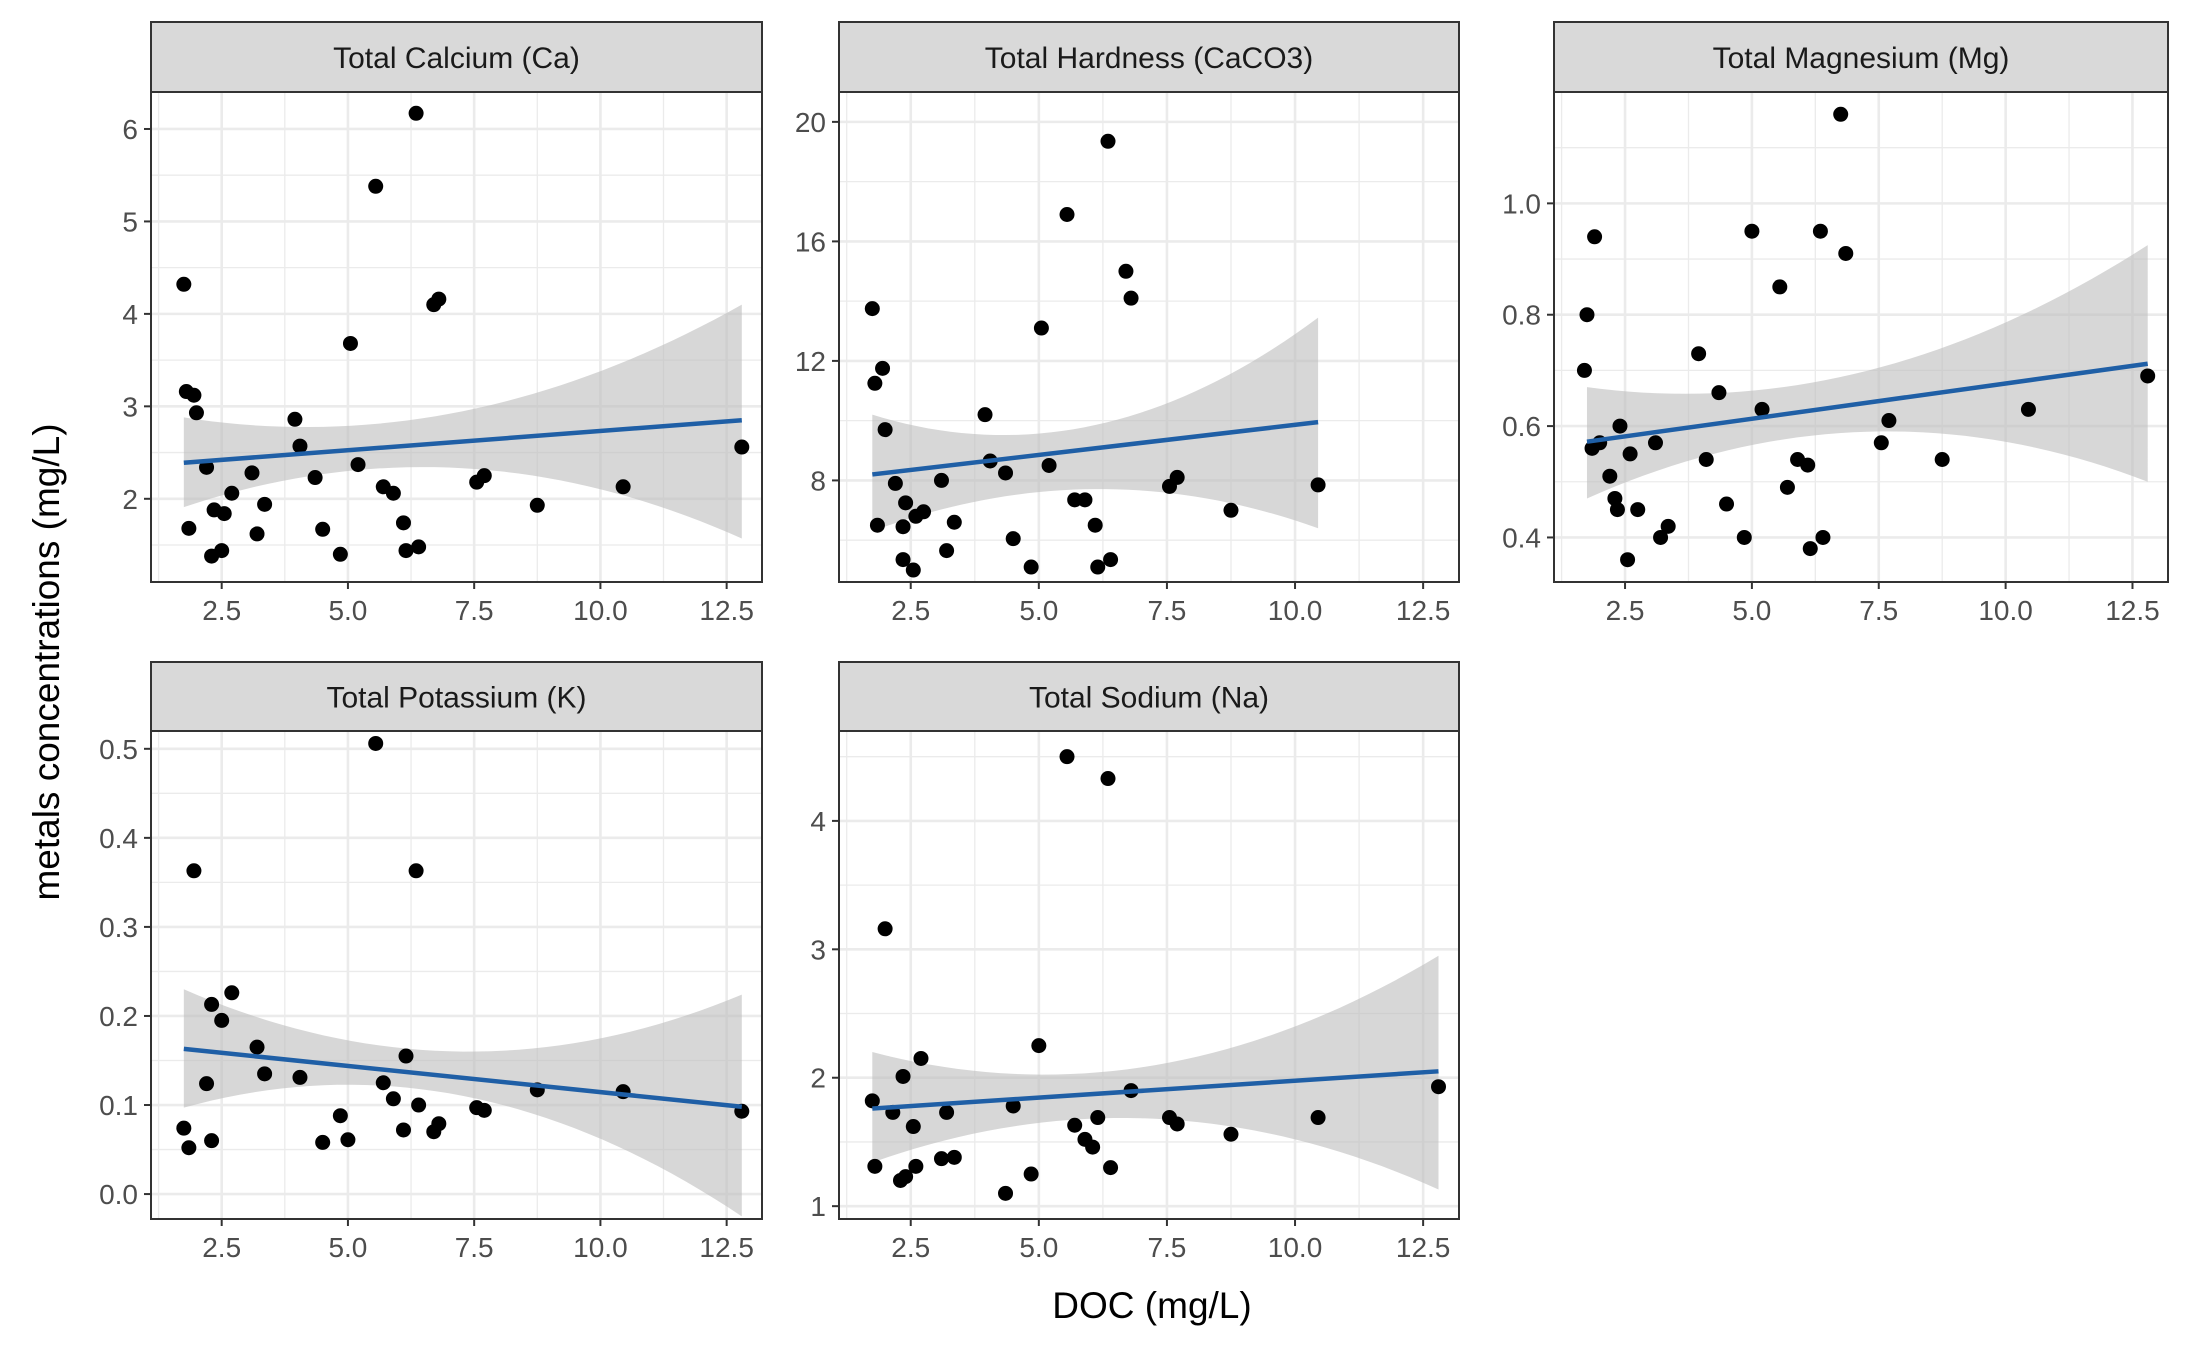 This screenshot has height=1350, width=2187. I want to click on y-tick-label: 1, so click(818, 1206).